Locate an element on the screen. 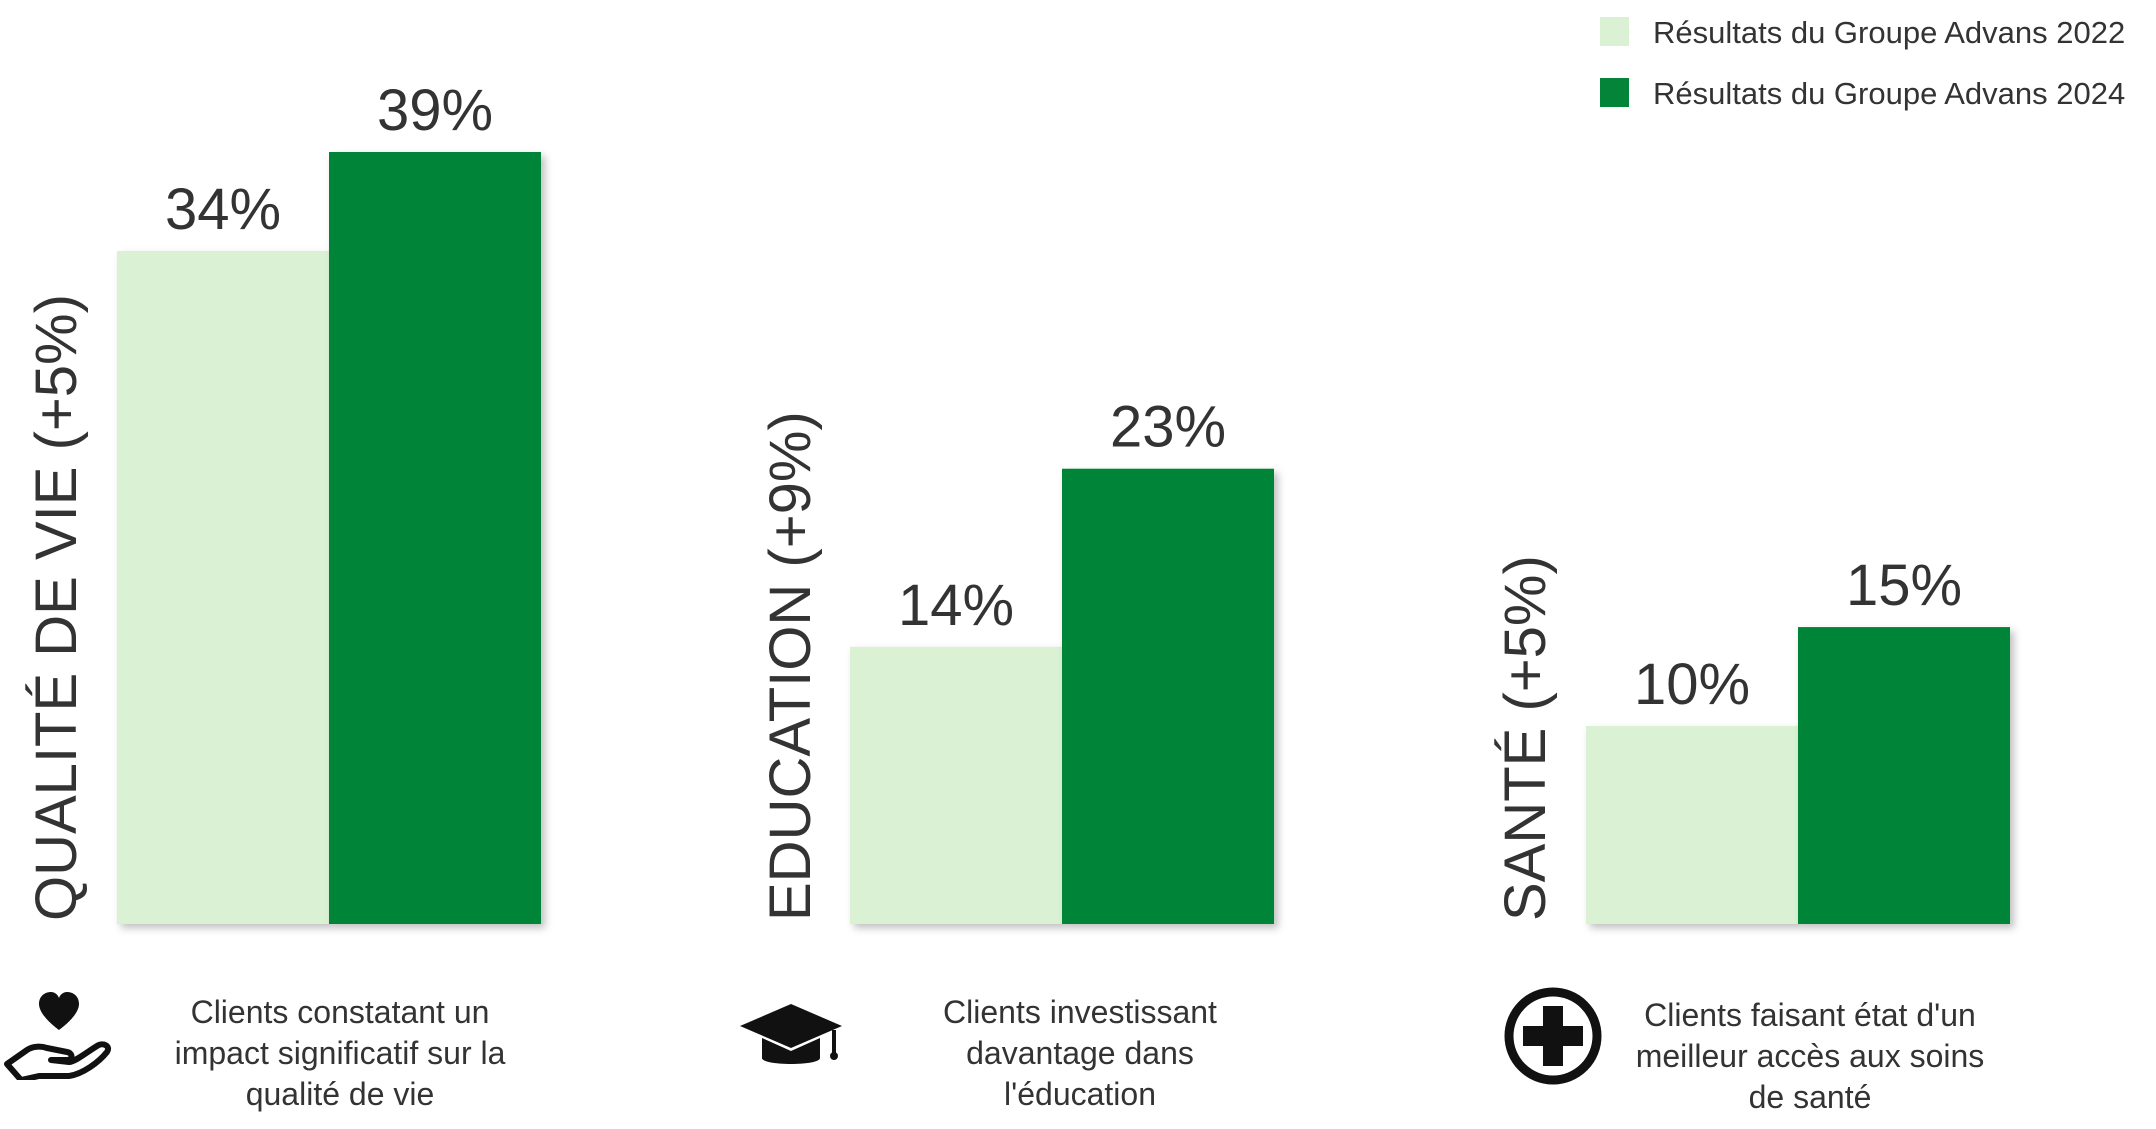 This screenshot has height=1129, width=2156. description-line: impact significatif sur la is located at coordinates (340, 1053).